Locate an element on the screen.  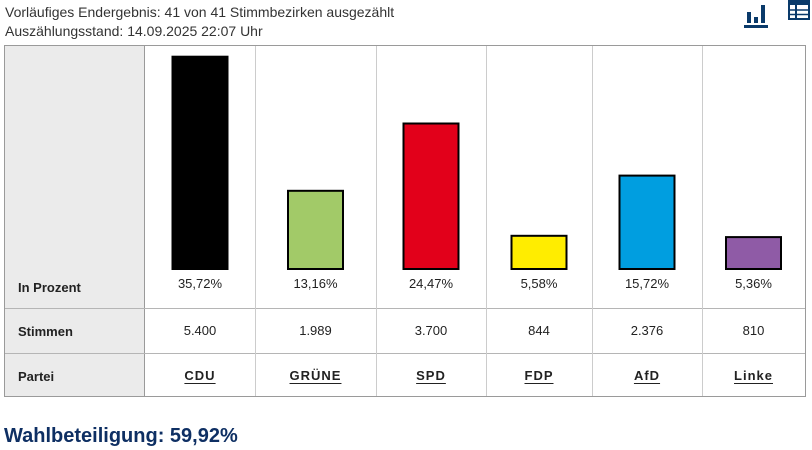
row-label-column: In Prozent Stimmen Partei is located at coordinates (75, 221).